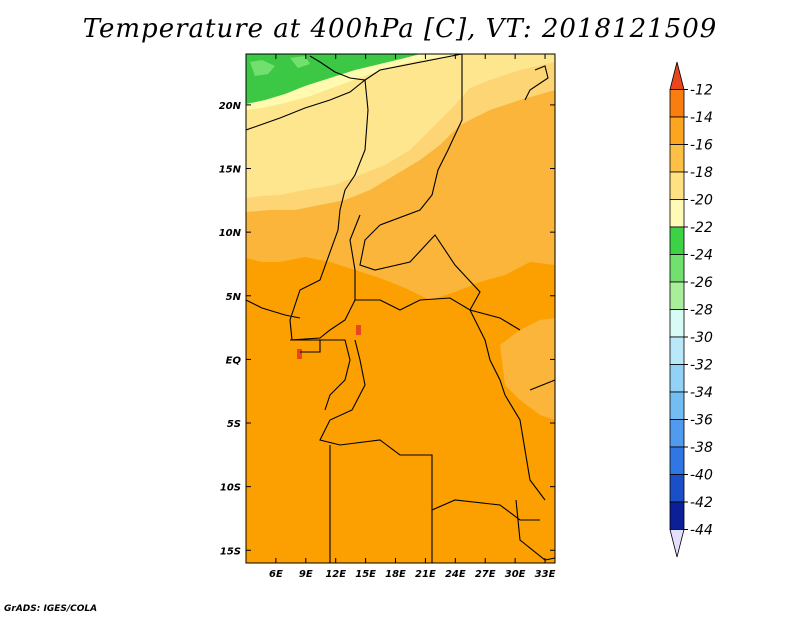 This screenshot has width=800, height=618. Describe the element at coordinates (701, 256) in the screenshot. I see `colorbar-label: -24` at that location.